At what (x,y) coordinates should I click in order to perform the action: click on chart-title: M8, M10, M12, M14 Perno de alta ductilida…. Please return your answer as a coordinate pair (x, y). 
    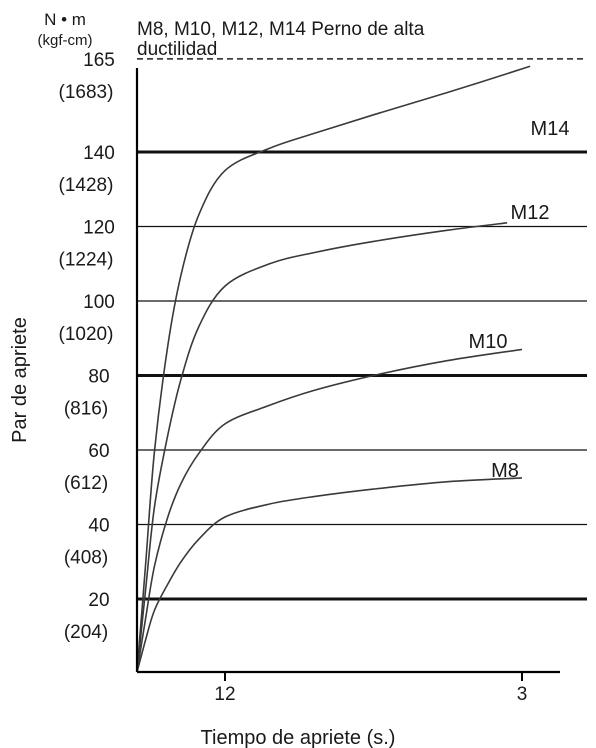
    Looking at the image, I should click on (281, 39).